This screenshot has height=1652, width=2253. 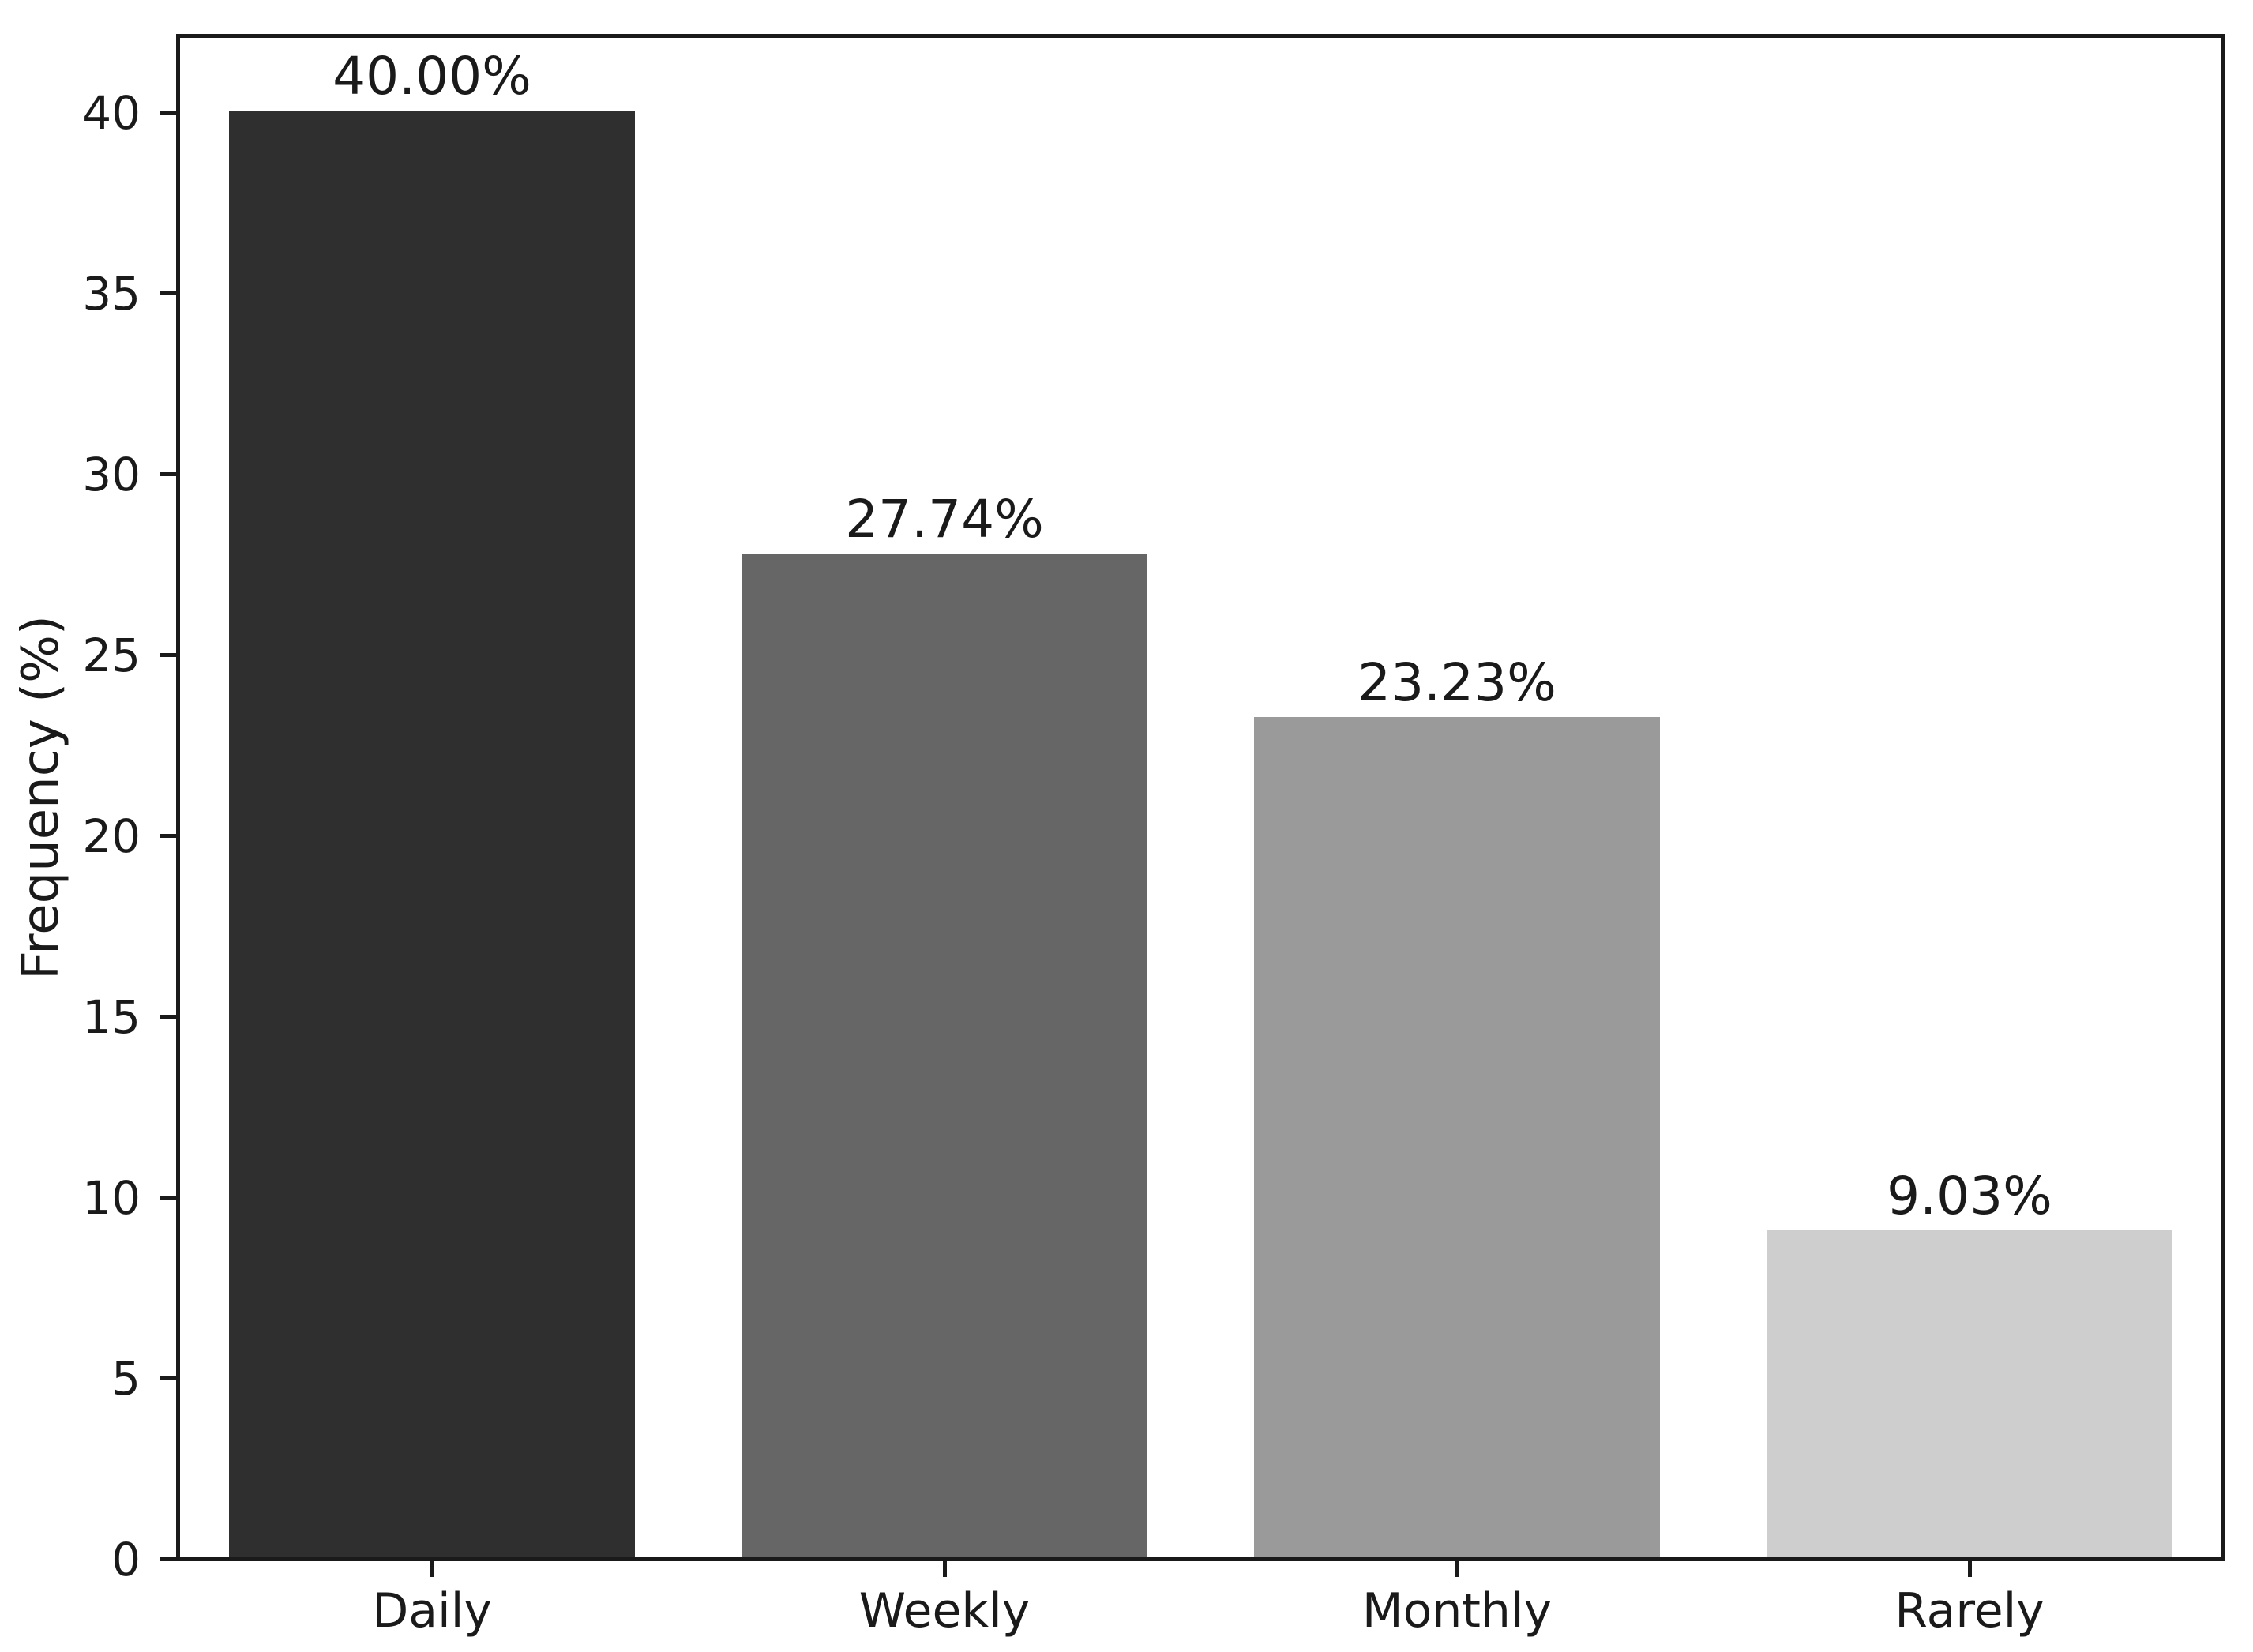 What do you see at coordinates (1457, 1611) in the screenshot?
I see `x-tick-label-monthly: Monthly` at bounding box center [1457, 1611].